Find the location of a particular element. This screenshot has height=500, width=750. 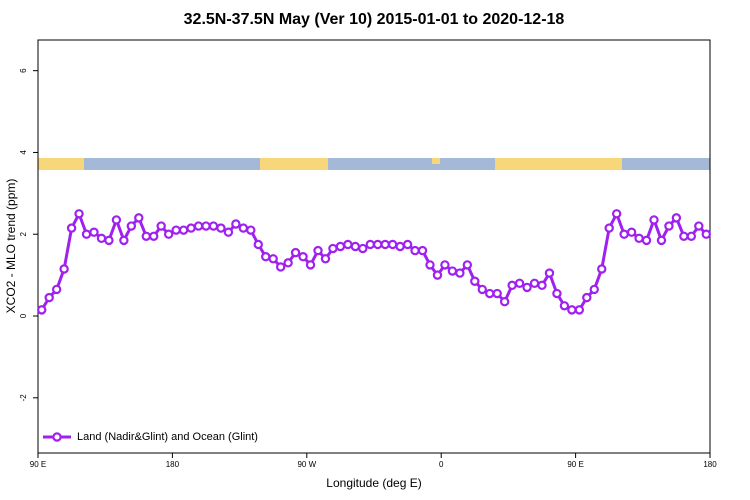

x-axis-label: Longitude (deg E) is located at coordinates (373, 483).